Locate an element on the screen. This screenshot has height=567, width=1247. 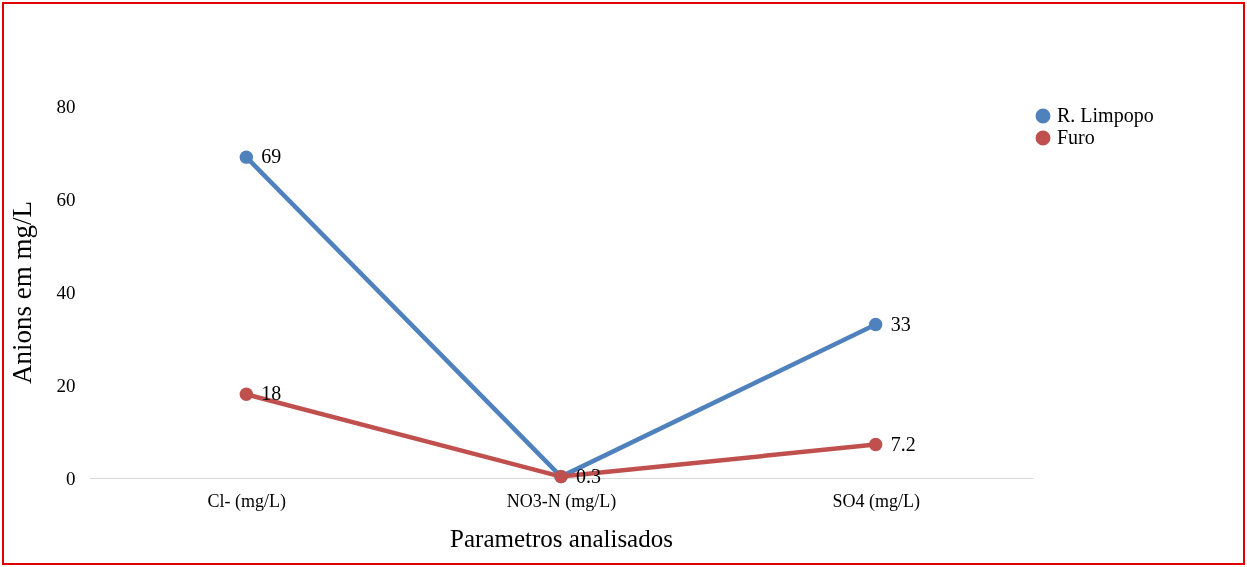
x-axis-title: Parametros analisados is located at coordinates (561, 538).